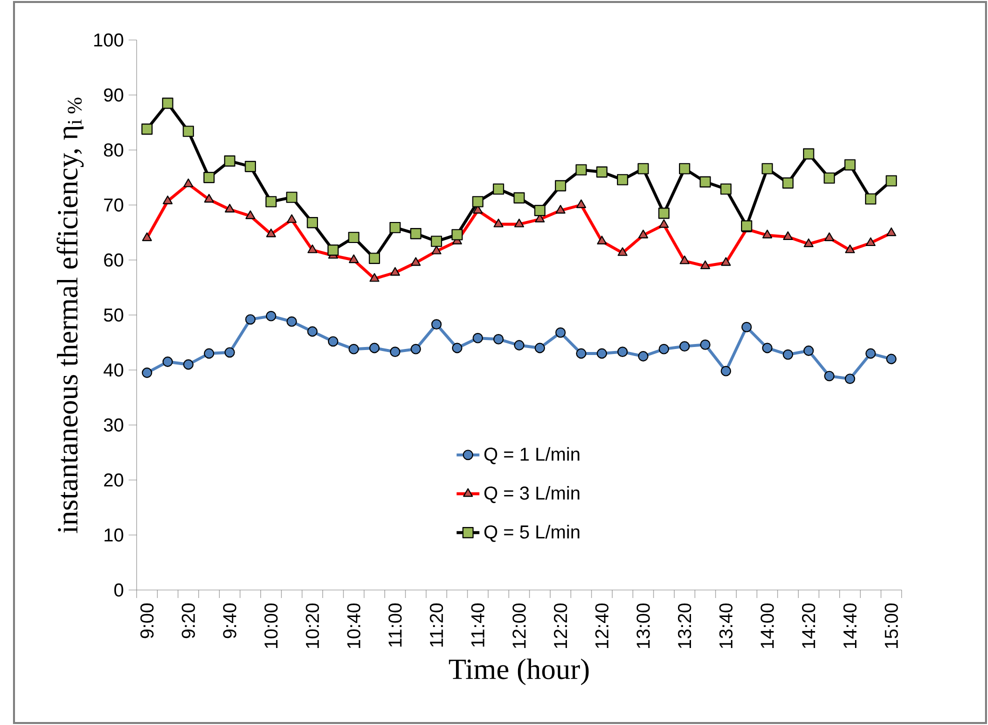 This screenshot has height=725, width=988. I want to click on x-tick-label: 13:20, so click(685, 625).